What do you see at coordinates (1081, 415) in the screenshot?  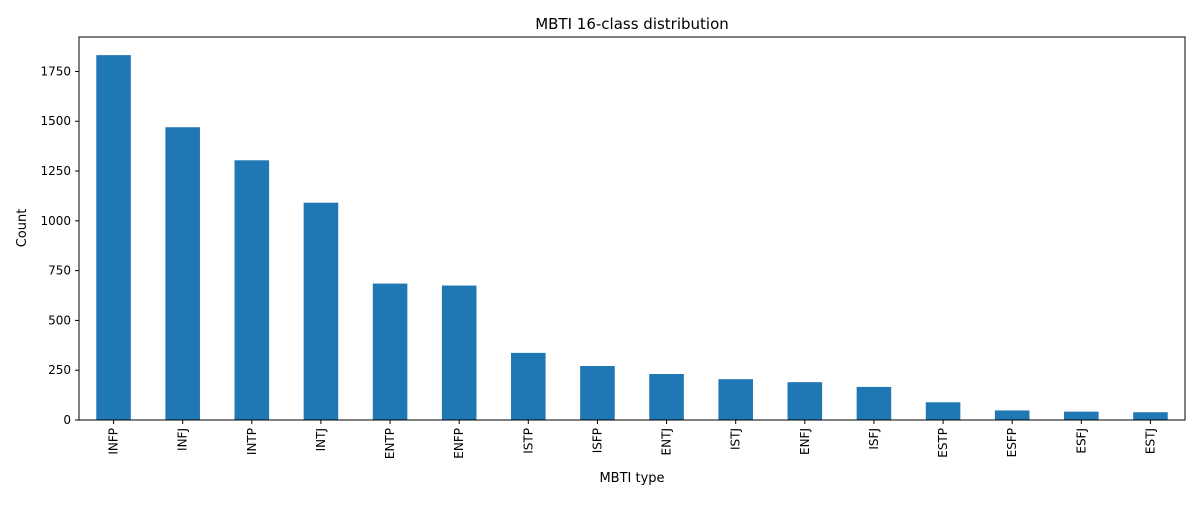 I see `bar-esfj` at bounding box center [1081, 415].